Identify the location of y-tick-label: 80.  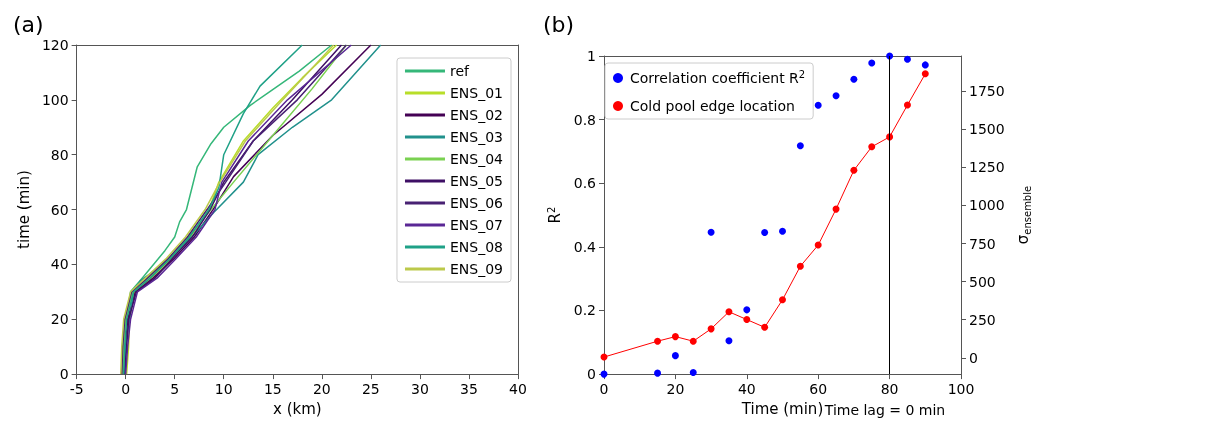
(59, 154).